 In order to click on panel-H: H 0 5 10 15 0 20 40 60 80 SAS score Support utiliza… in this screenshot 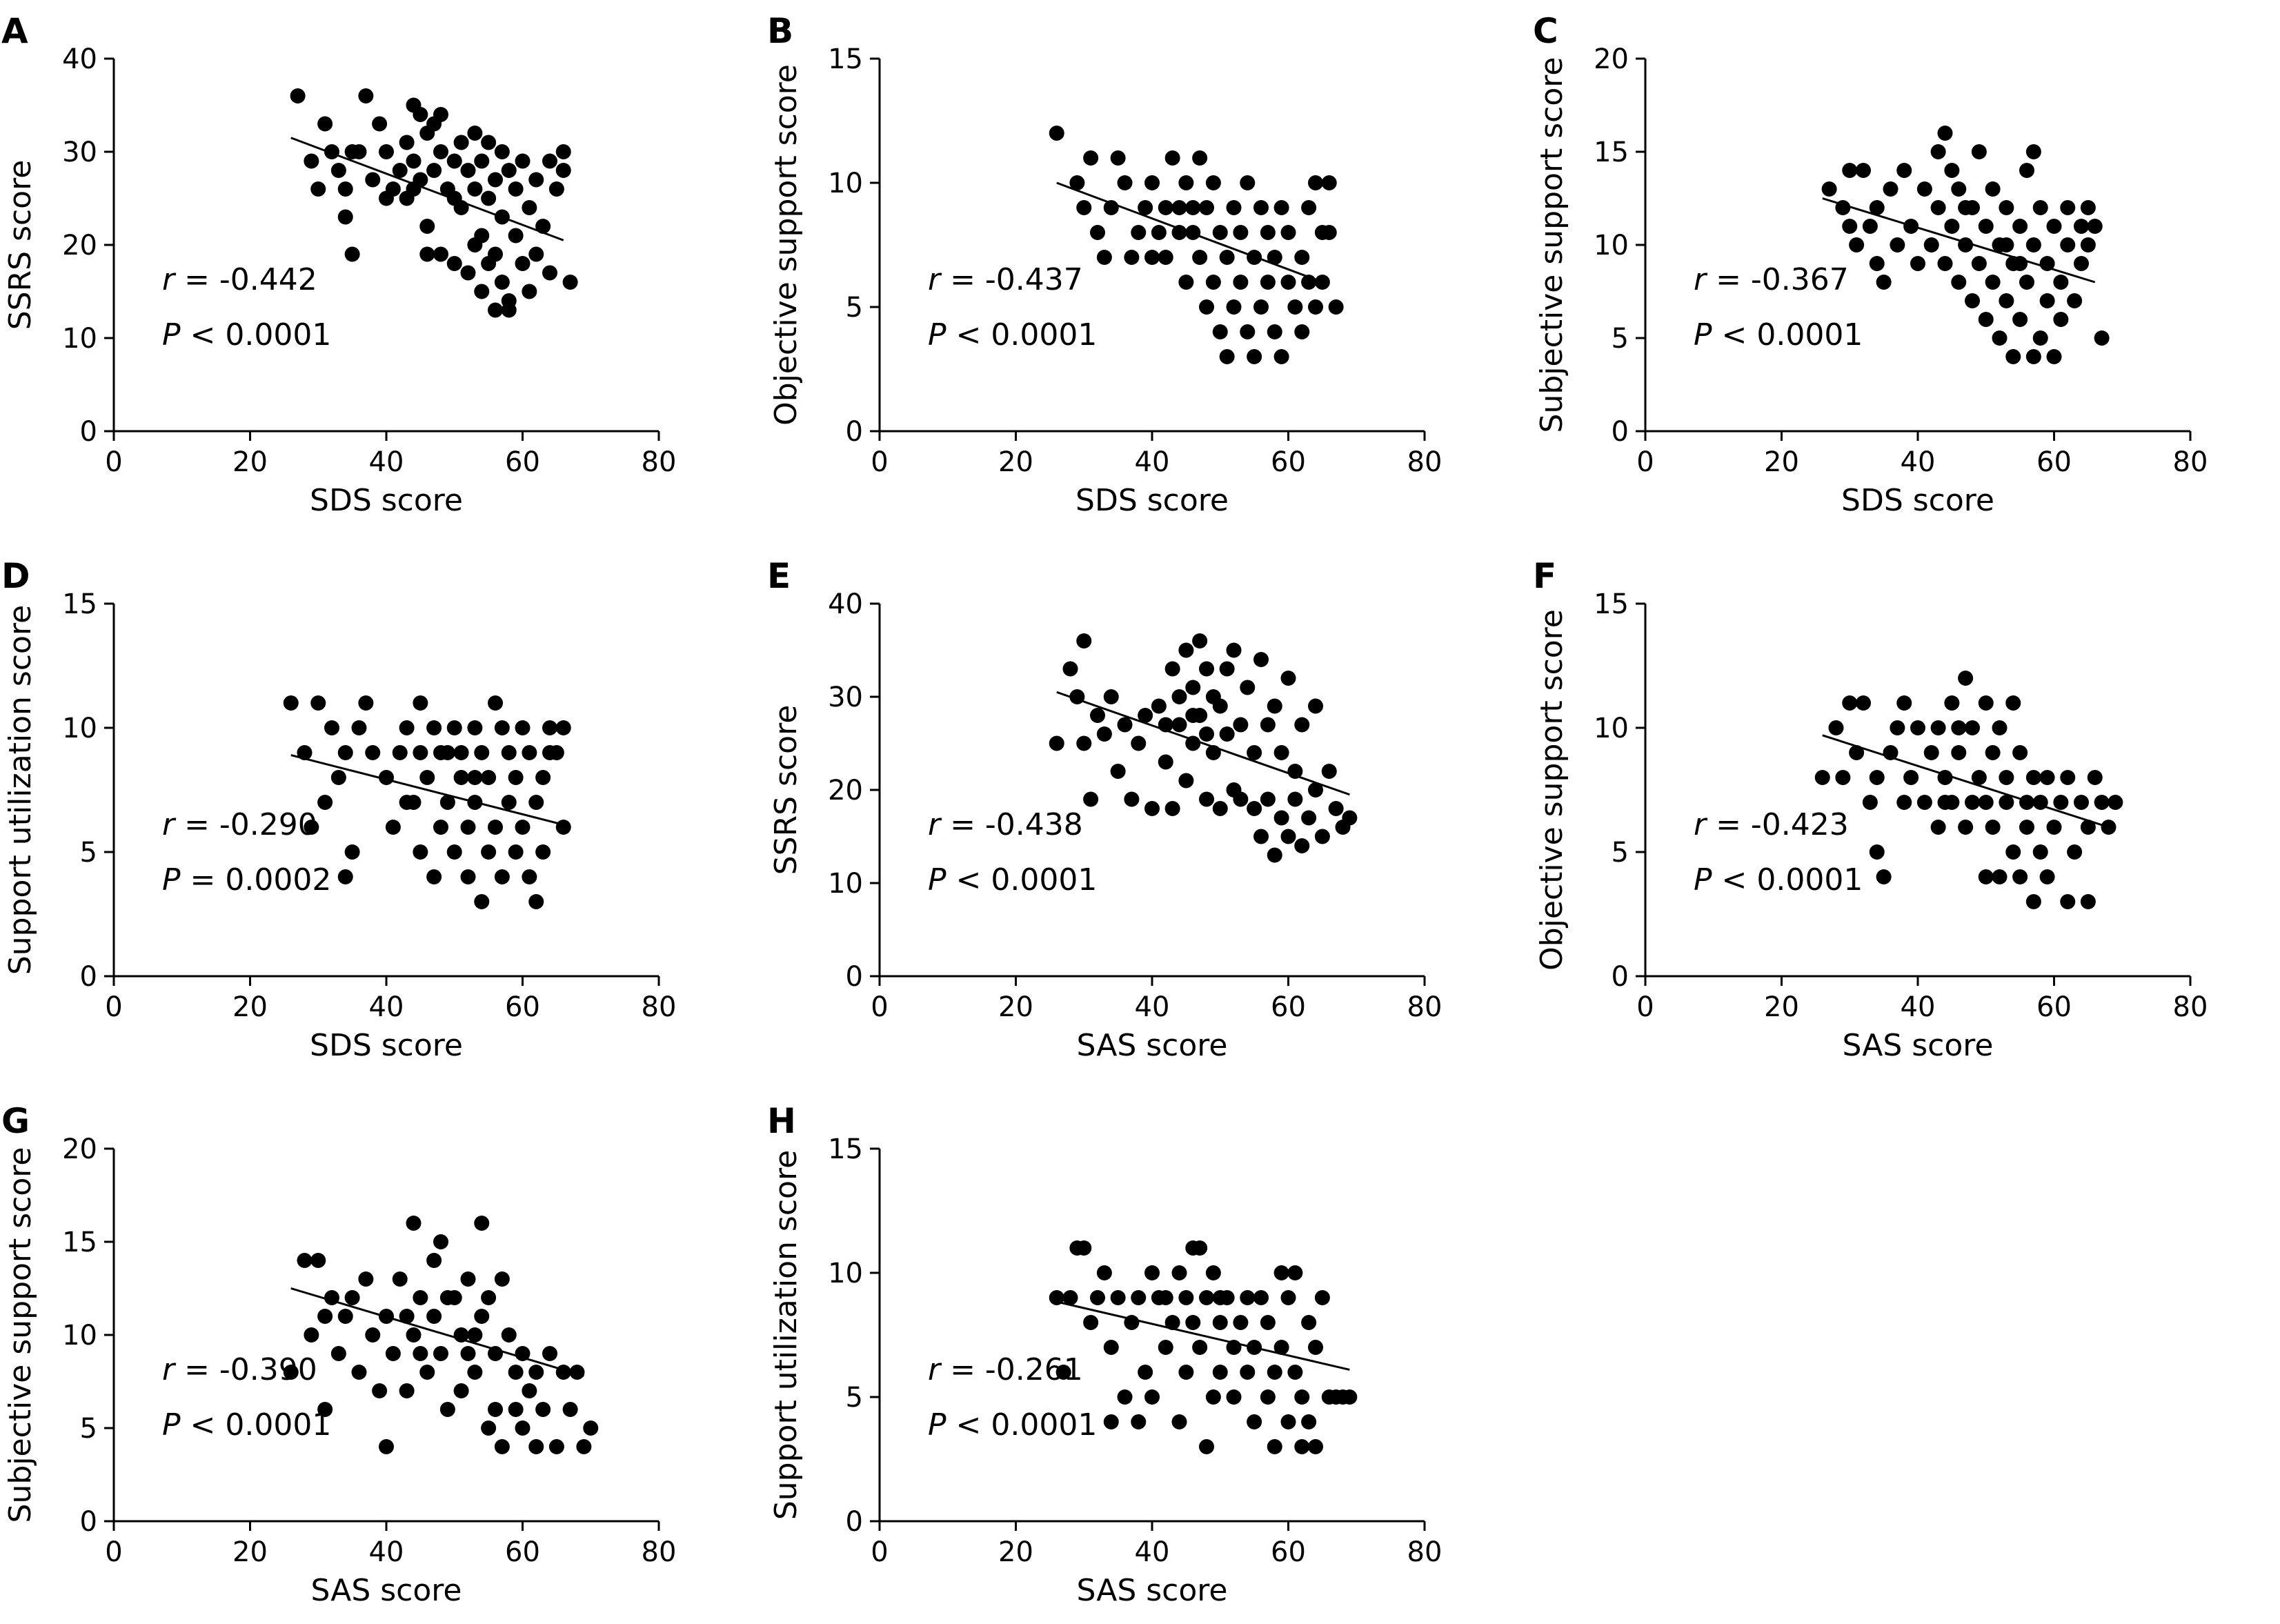, I will do `click(1138, 1359)`.